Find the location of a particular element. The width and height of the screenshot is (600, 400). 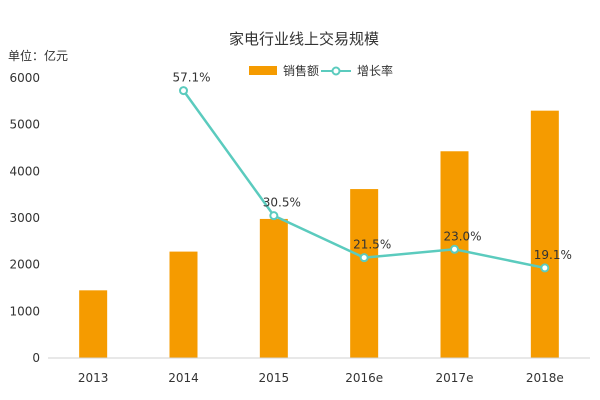

y-tick-label: 1000 is located at coordinates (24, 311).